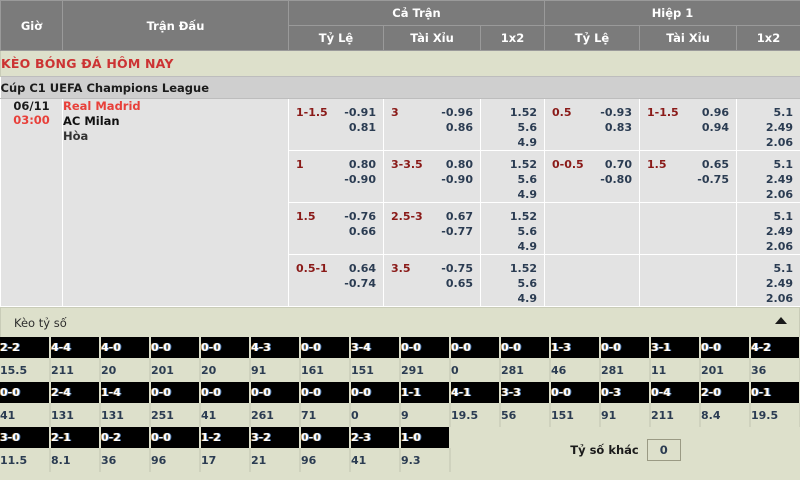 The image size is (800, 500). I want to click on odds-value-top: 0.80, so click(362, 164).